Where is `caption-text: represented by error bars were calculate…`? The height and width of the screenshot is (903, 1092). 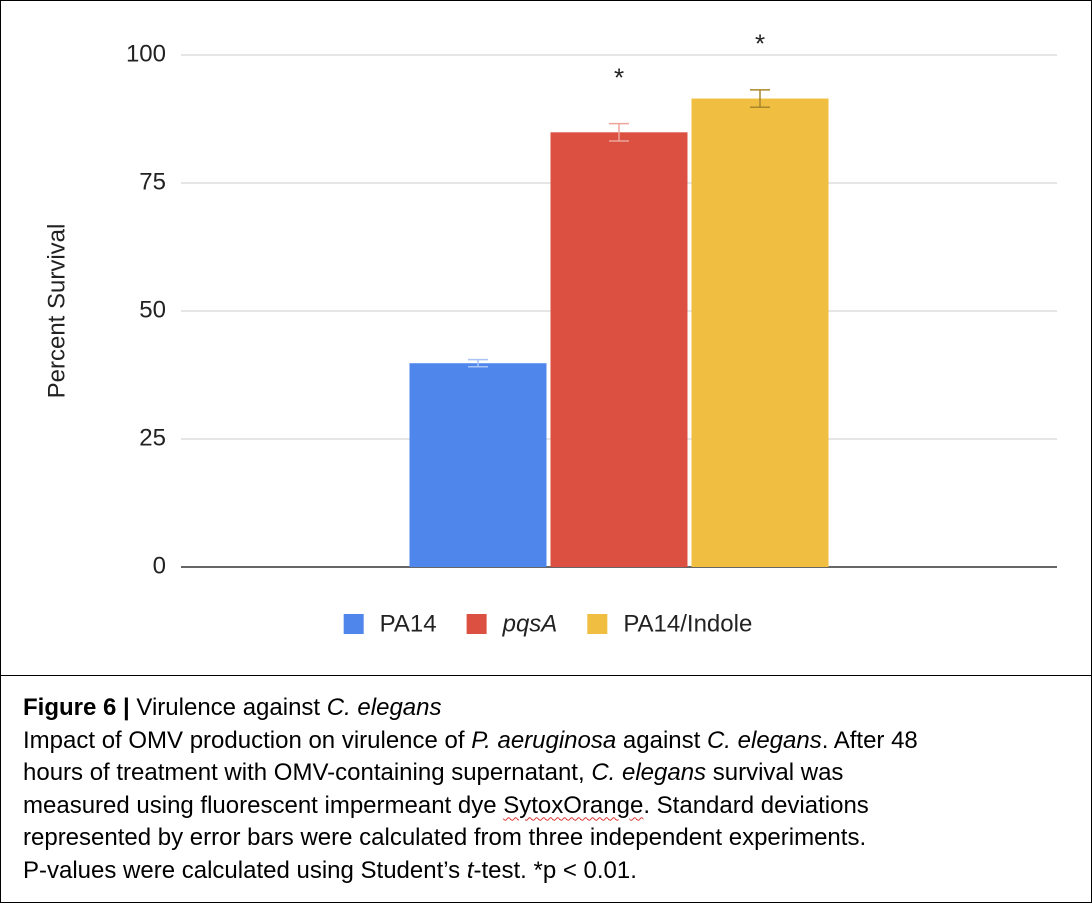 caption-text: represented by error bars were calculate… is located at coordinates (445, 837).